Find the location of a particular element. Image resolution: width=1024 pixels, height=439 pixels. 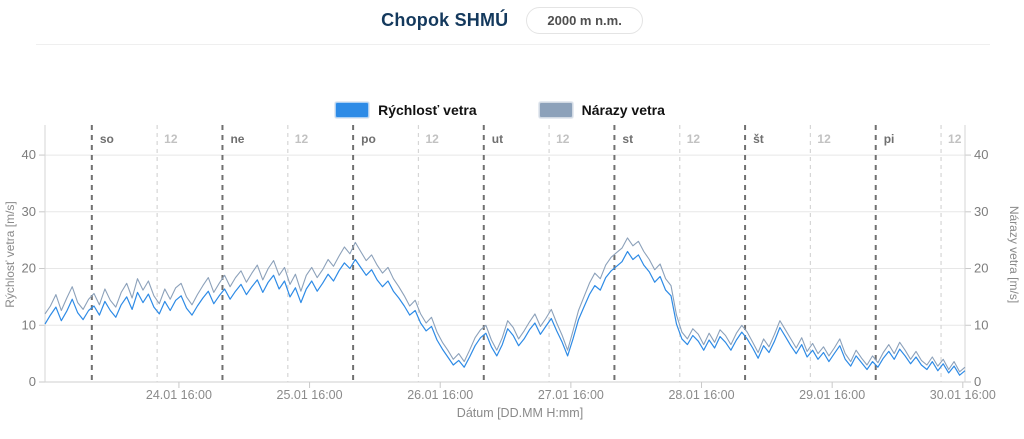

header-divider is located at coordinates (513, 44).